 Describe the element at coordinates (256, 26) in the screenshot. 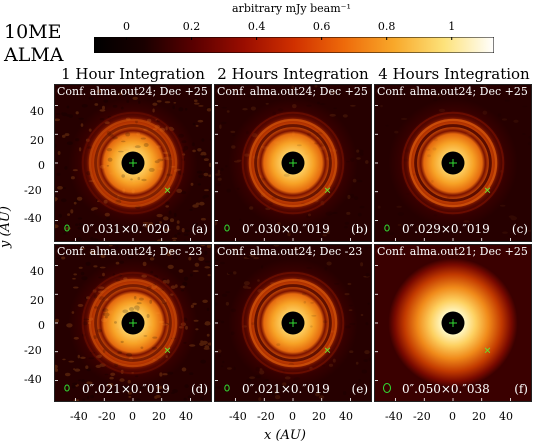

I see `colorbar-tick: 0.4` at that location.